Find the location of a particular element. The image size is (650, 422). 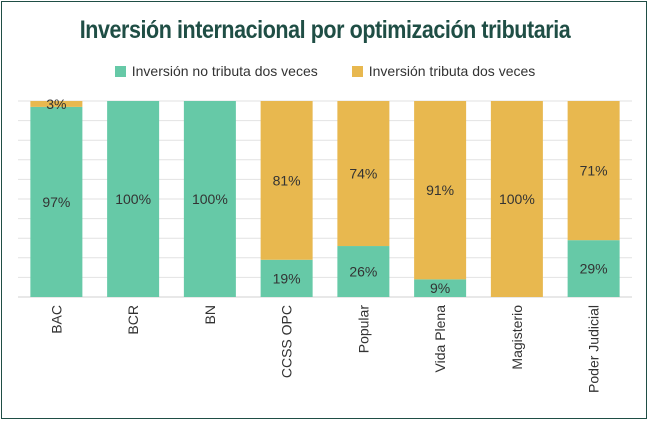

data-label: 9% is located at coordinates (440, 288).